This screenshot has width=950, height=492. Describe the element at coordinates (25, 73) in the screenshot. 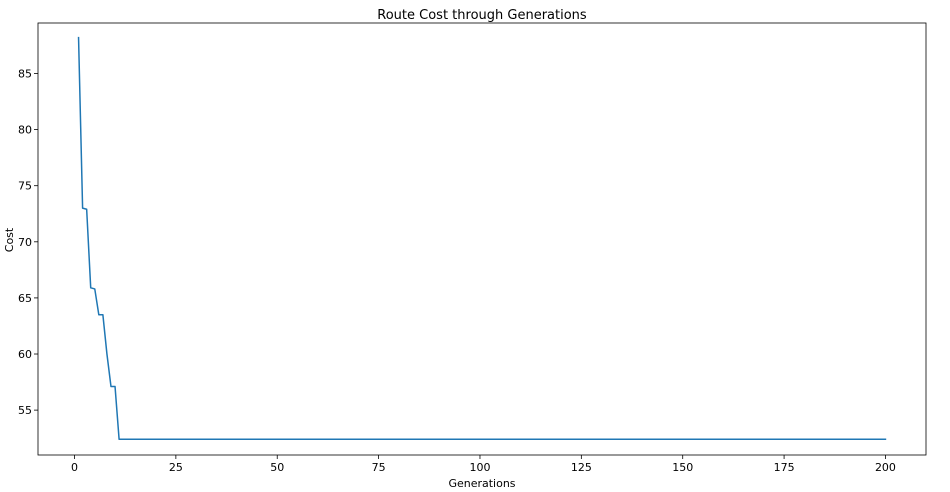

I see `y-tick-label: 85` at that location.